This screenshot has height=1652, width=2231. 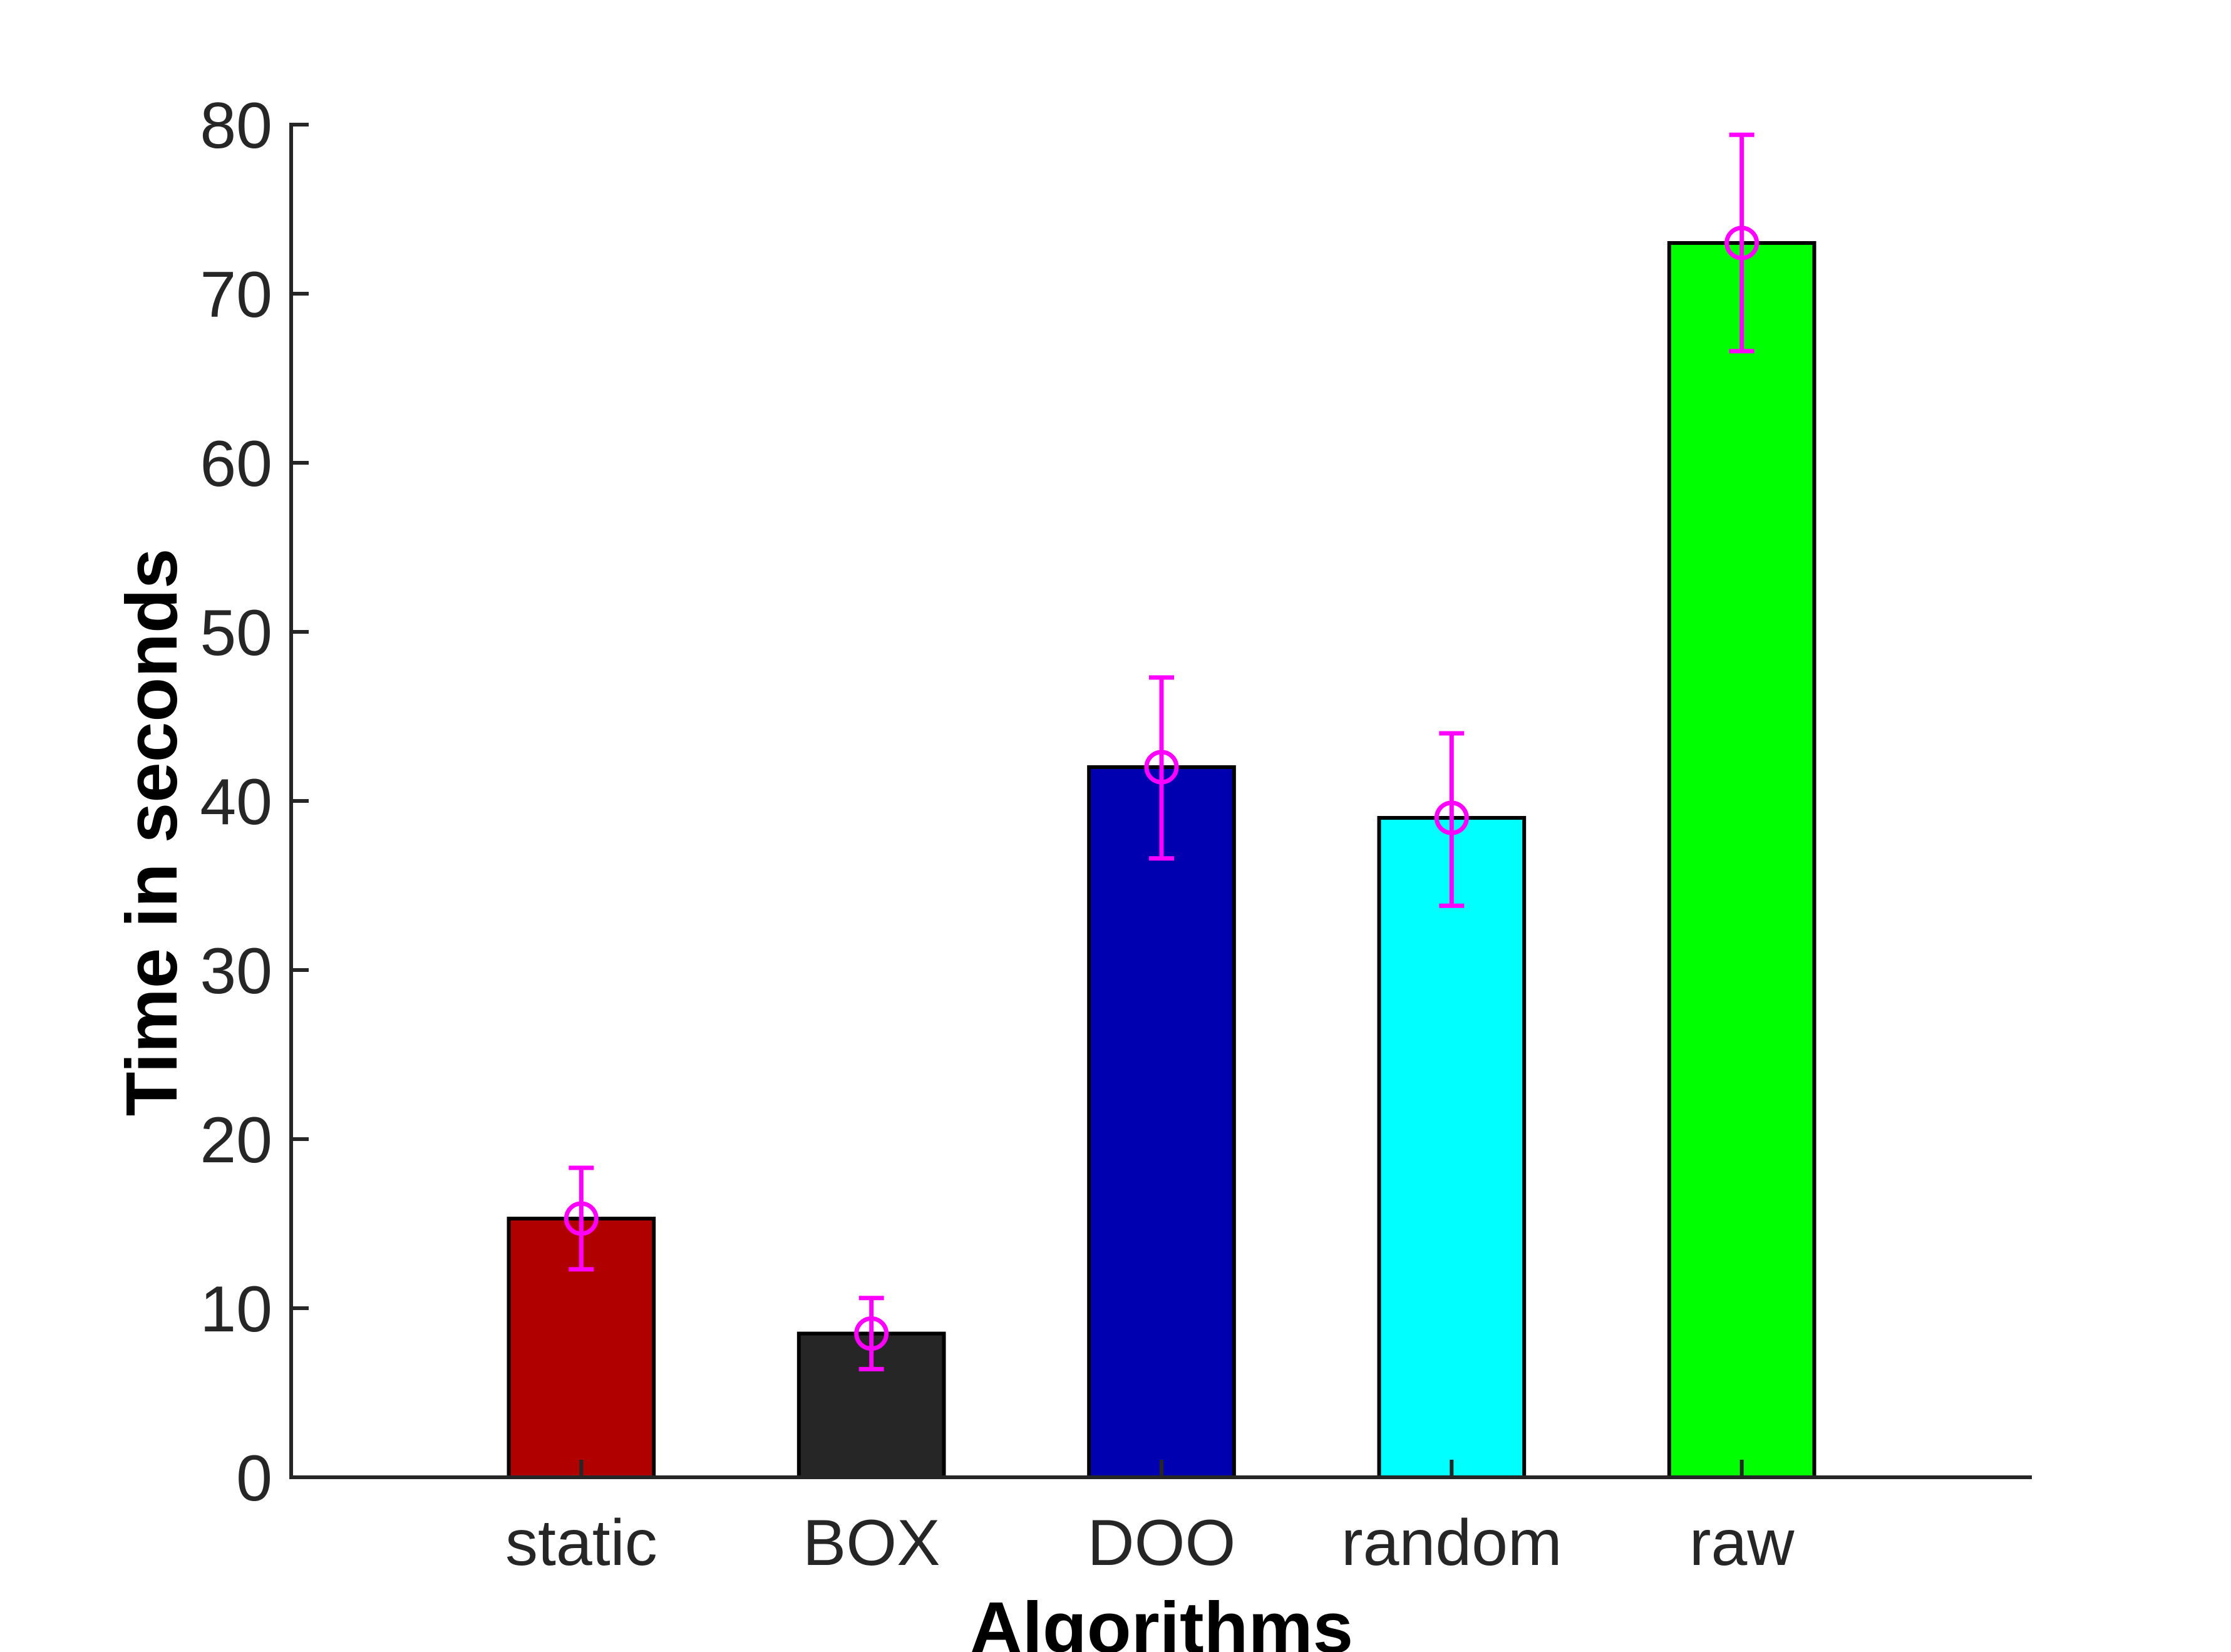 What do you see at coordinates (236, 971) in the screenshot?
I see `y-tick-label: 30` at bounding box center [236, 971].